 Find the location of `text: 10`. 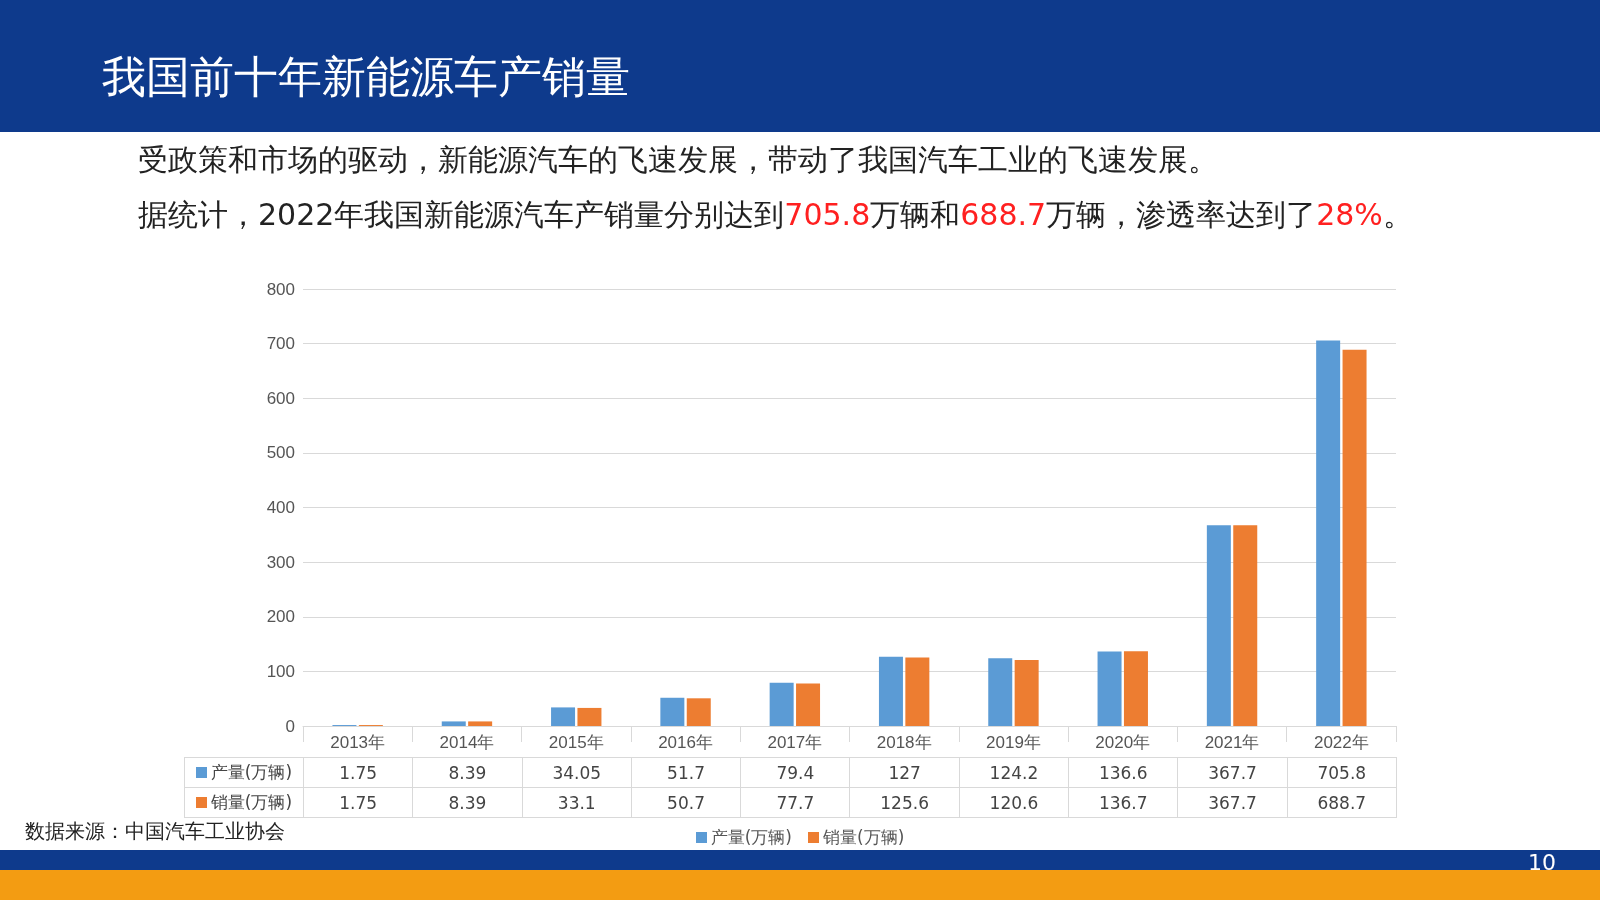

text: 10 is located at coordinates (1542, 862).